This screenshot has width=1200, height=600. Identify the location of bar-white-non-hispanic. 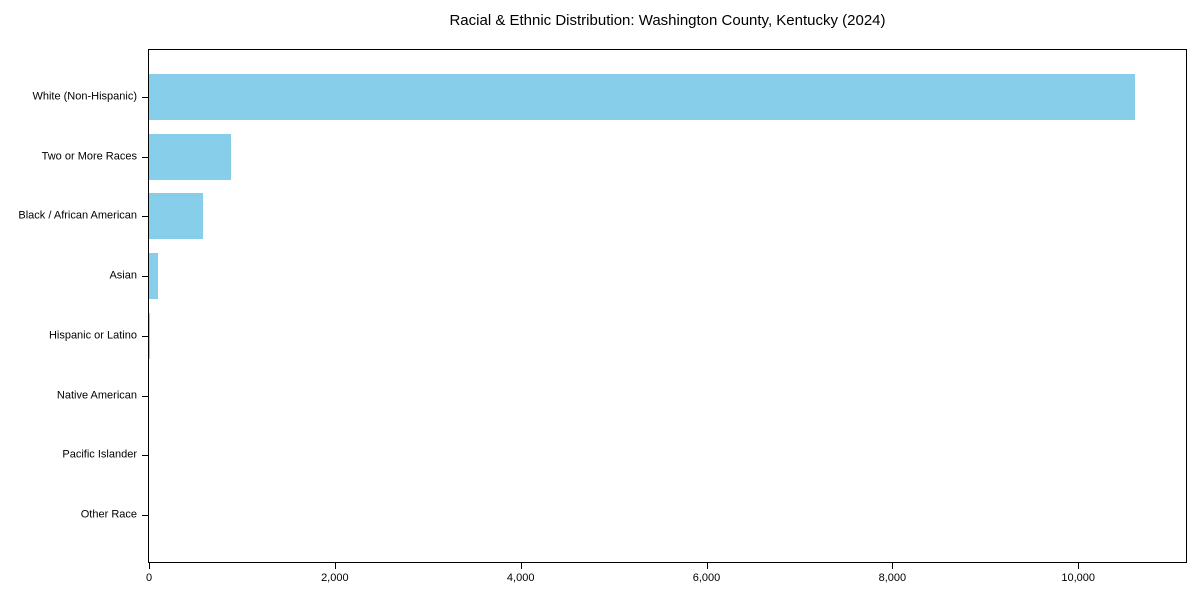
(642, 96).